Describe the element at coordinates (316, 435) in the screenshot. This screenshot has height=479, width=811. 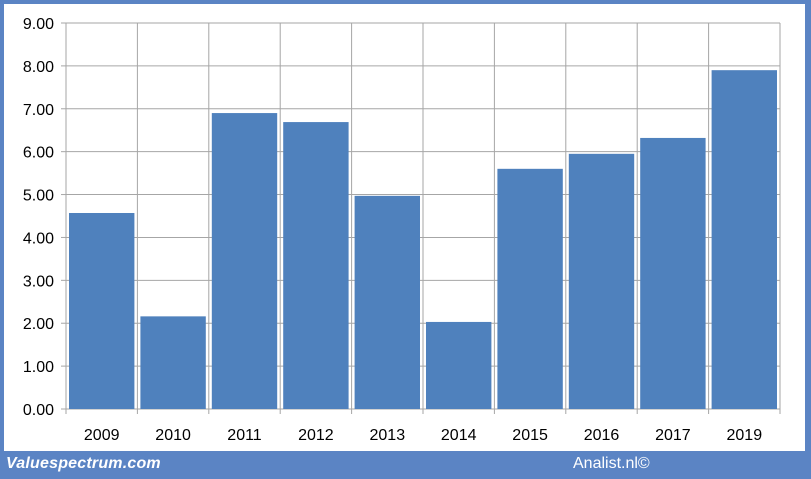
I see `x-tick-label: 2012` at that location.